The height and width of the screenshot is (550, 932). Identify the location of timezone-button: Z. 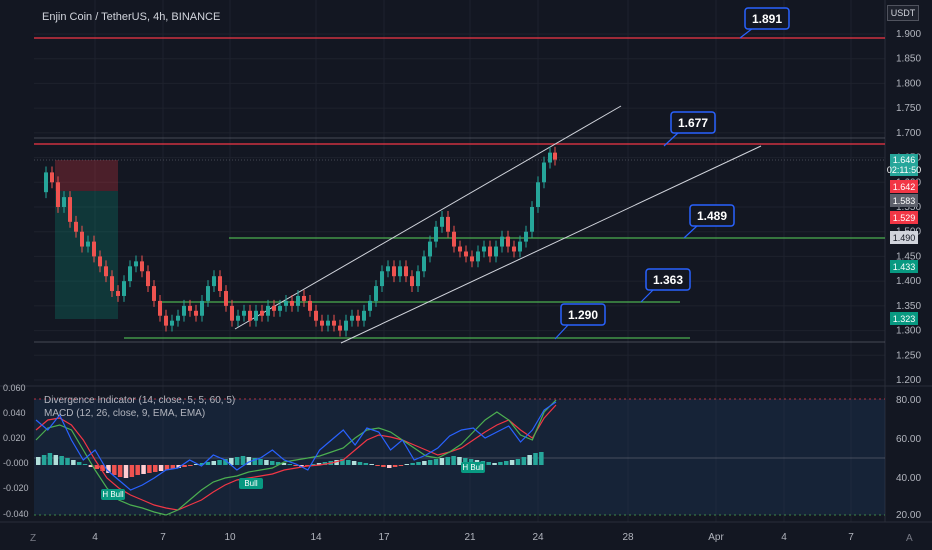
(33, 538).